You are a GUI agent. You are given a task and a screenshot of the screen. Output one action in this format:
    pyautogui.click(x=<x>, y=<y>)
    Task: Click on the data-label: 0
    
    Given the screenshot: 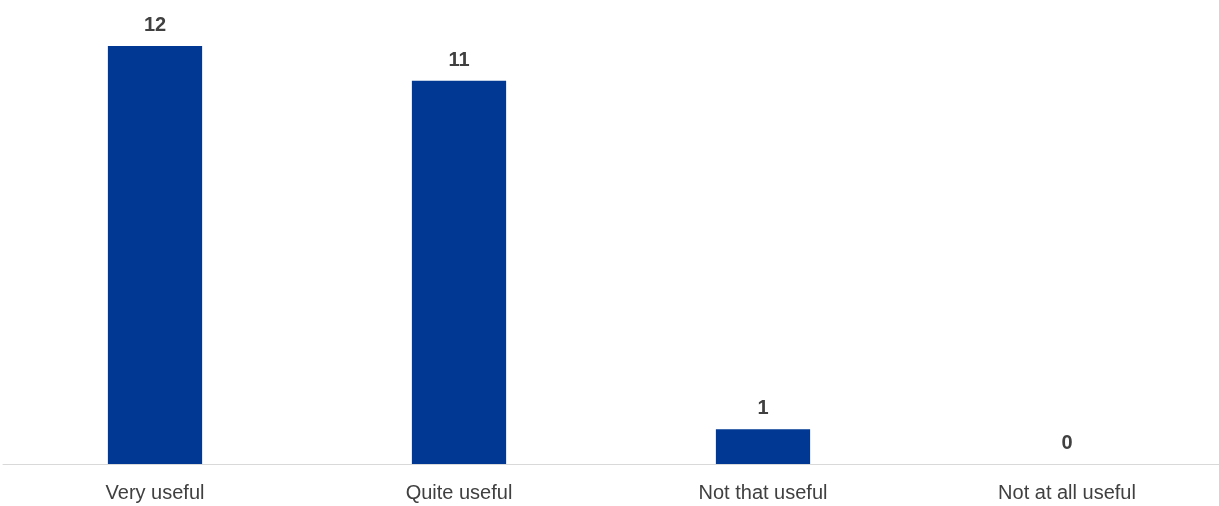 What is the action you would take?
    pyautogui.click(x=1067, y=442)
    